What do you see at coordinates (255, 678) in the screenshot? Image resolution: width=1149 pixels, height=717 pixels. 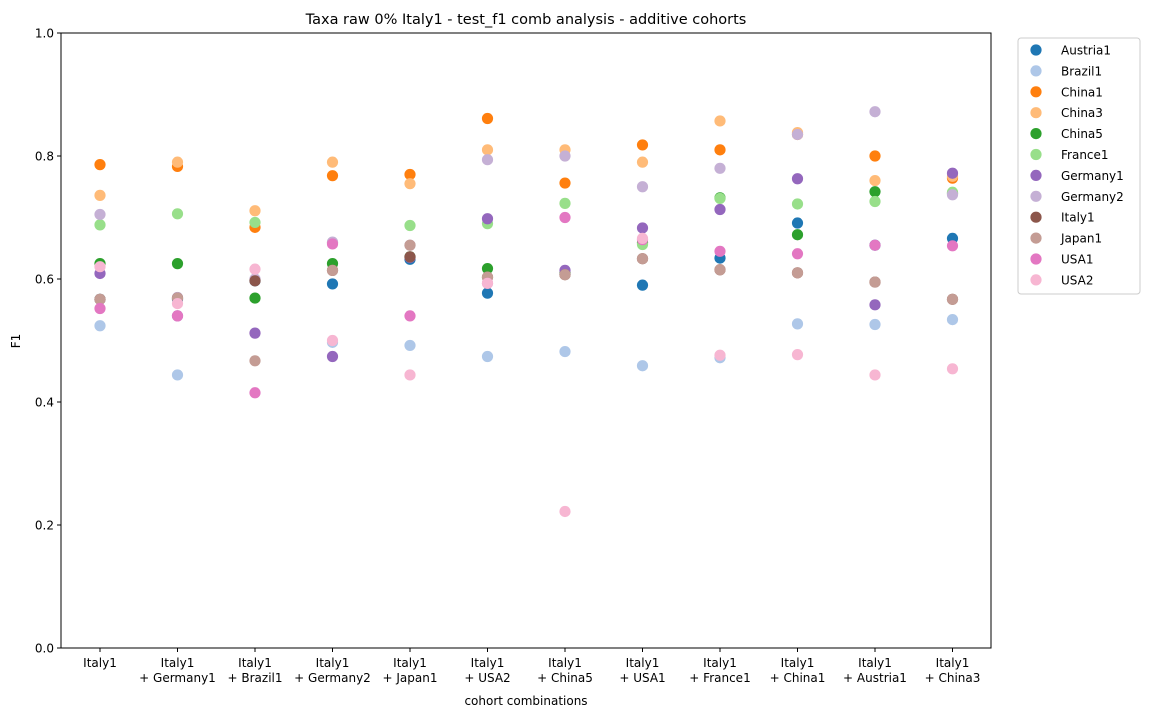 I see `x-tick-label: + Brazil1` at bounding box center [255, 678].